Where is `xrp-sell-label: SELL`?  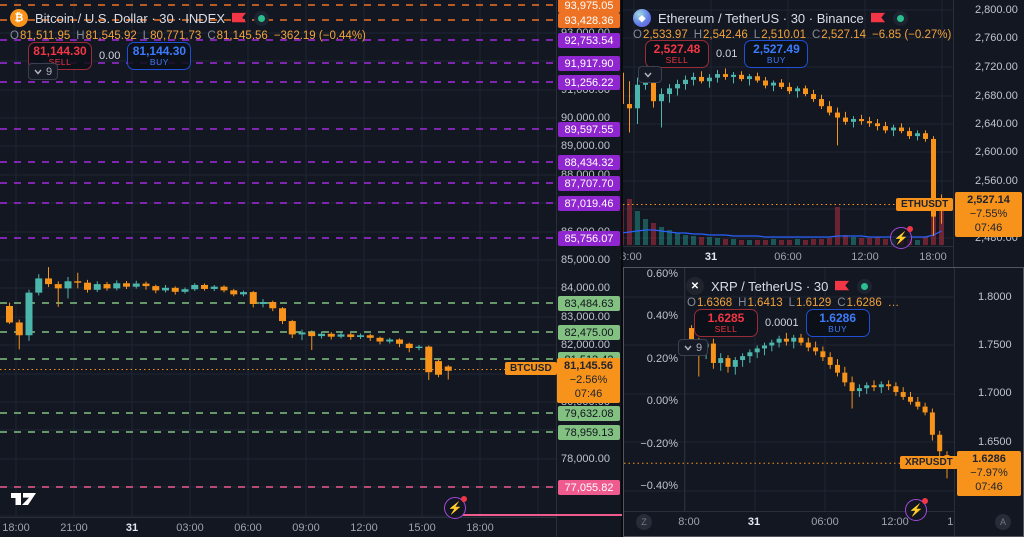
xrp-sell-label: SELL is located at coordinates (726, 329).